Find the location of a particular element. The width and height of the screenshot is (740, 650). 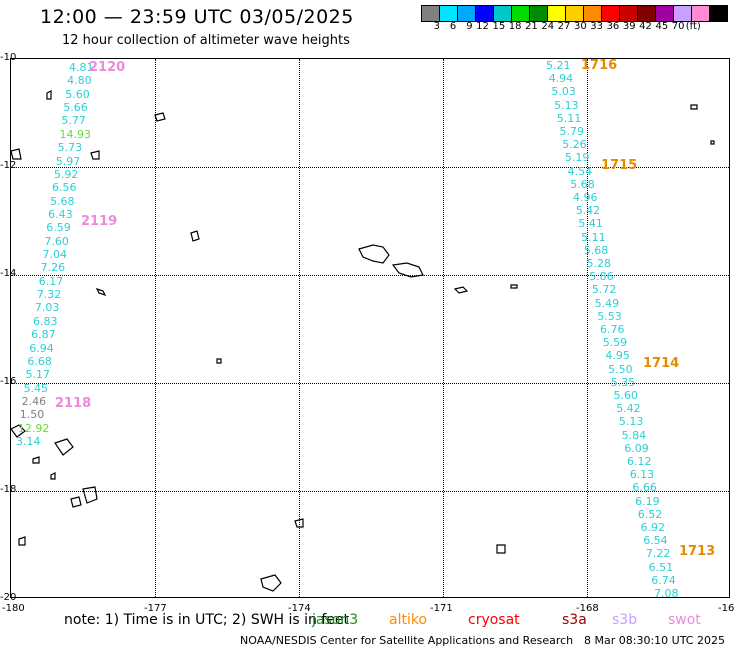

wave-height-value: 5.77 is located at coordinates (73, 121).